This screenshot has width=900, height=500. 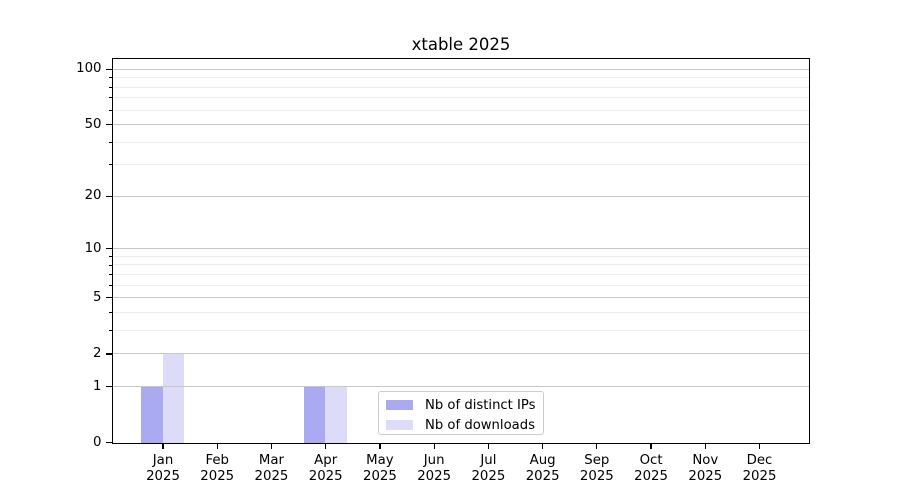 I want to click on bar-nb-of-distinct-ips-jan, so click(x=152, y=414).